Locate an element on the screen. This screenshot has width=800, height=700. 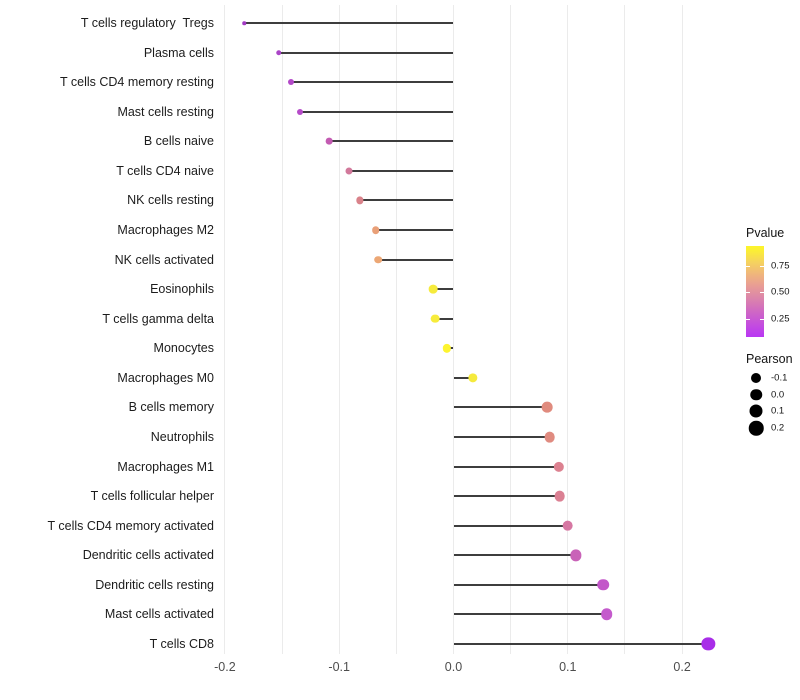
x-axis-tick-label: 0.2 is located at coordinates (682, 667).